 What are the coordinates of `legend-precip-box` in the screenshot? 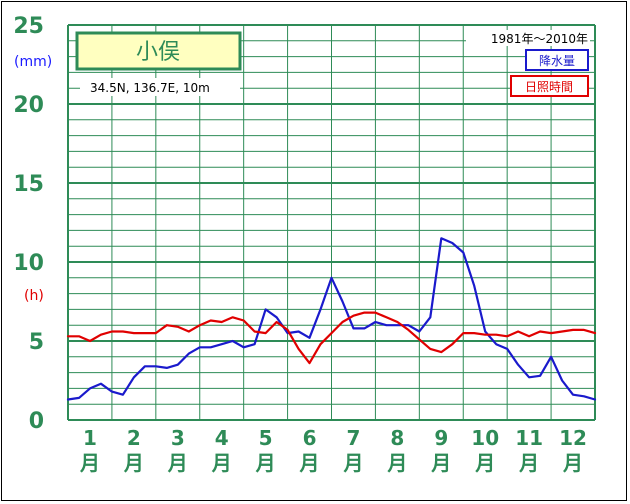 It's located at (557, 60).